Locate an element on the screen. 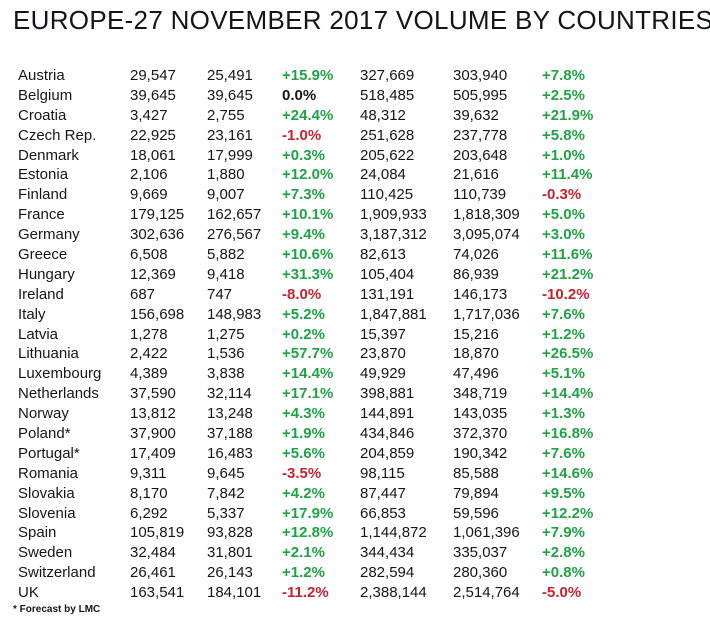  volume-cell: 9,645 is located at coordinates (226, 473).